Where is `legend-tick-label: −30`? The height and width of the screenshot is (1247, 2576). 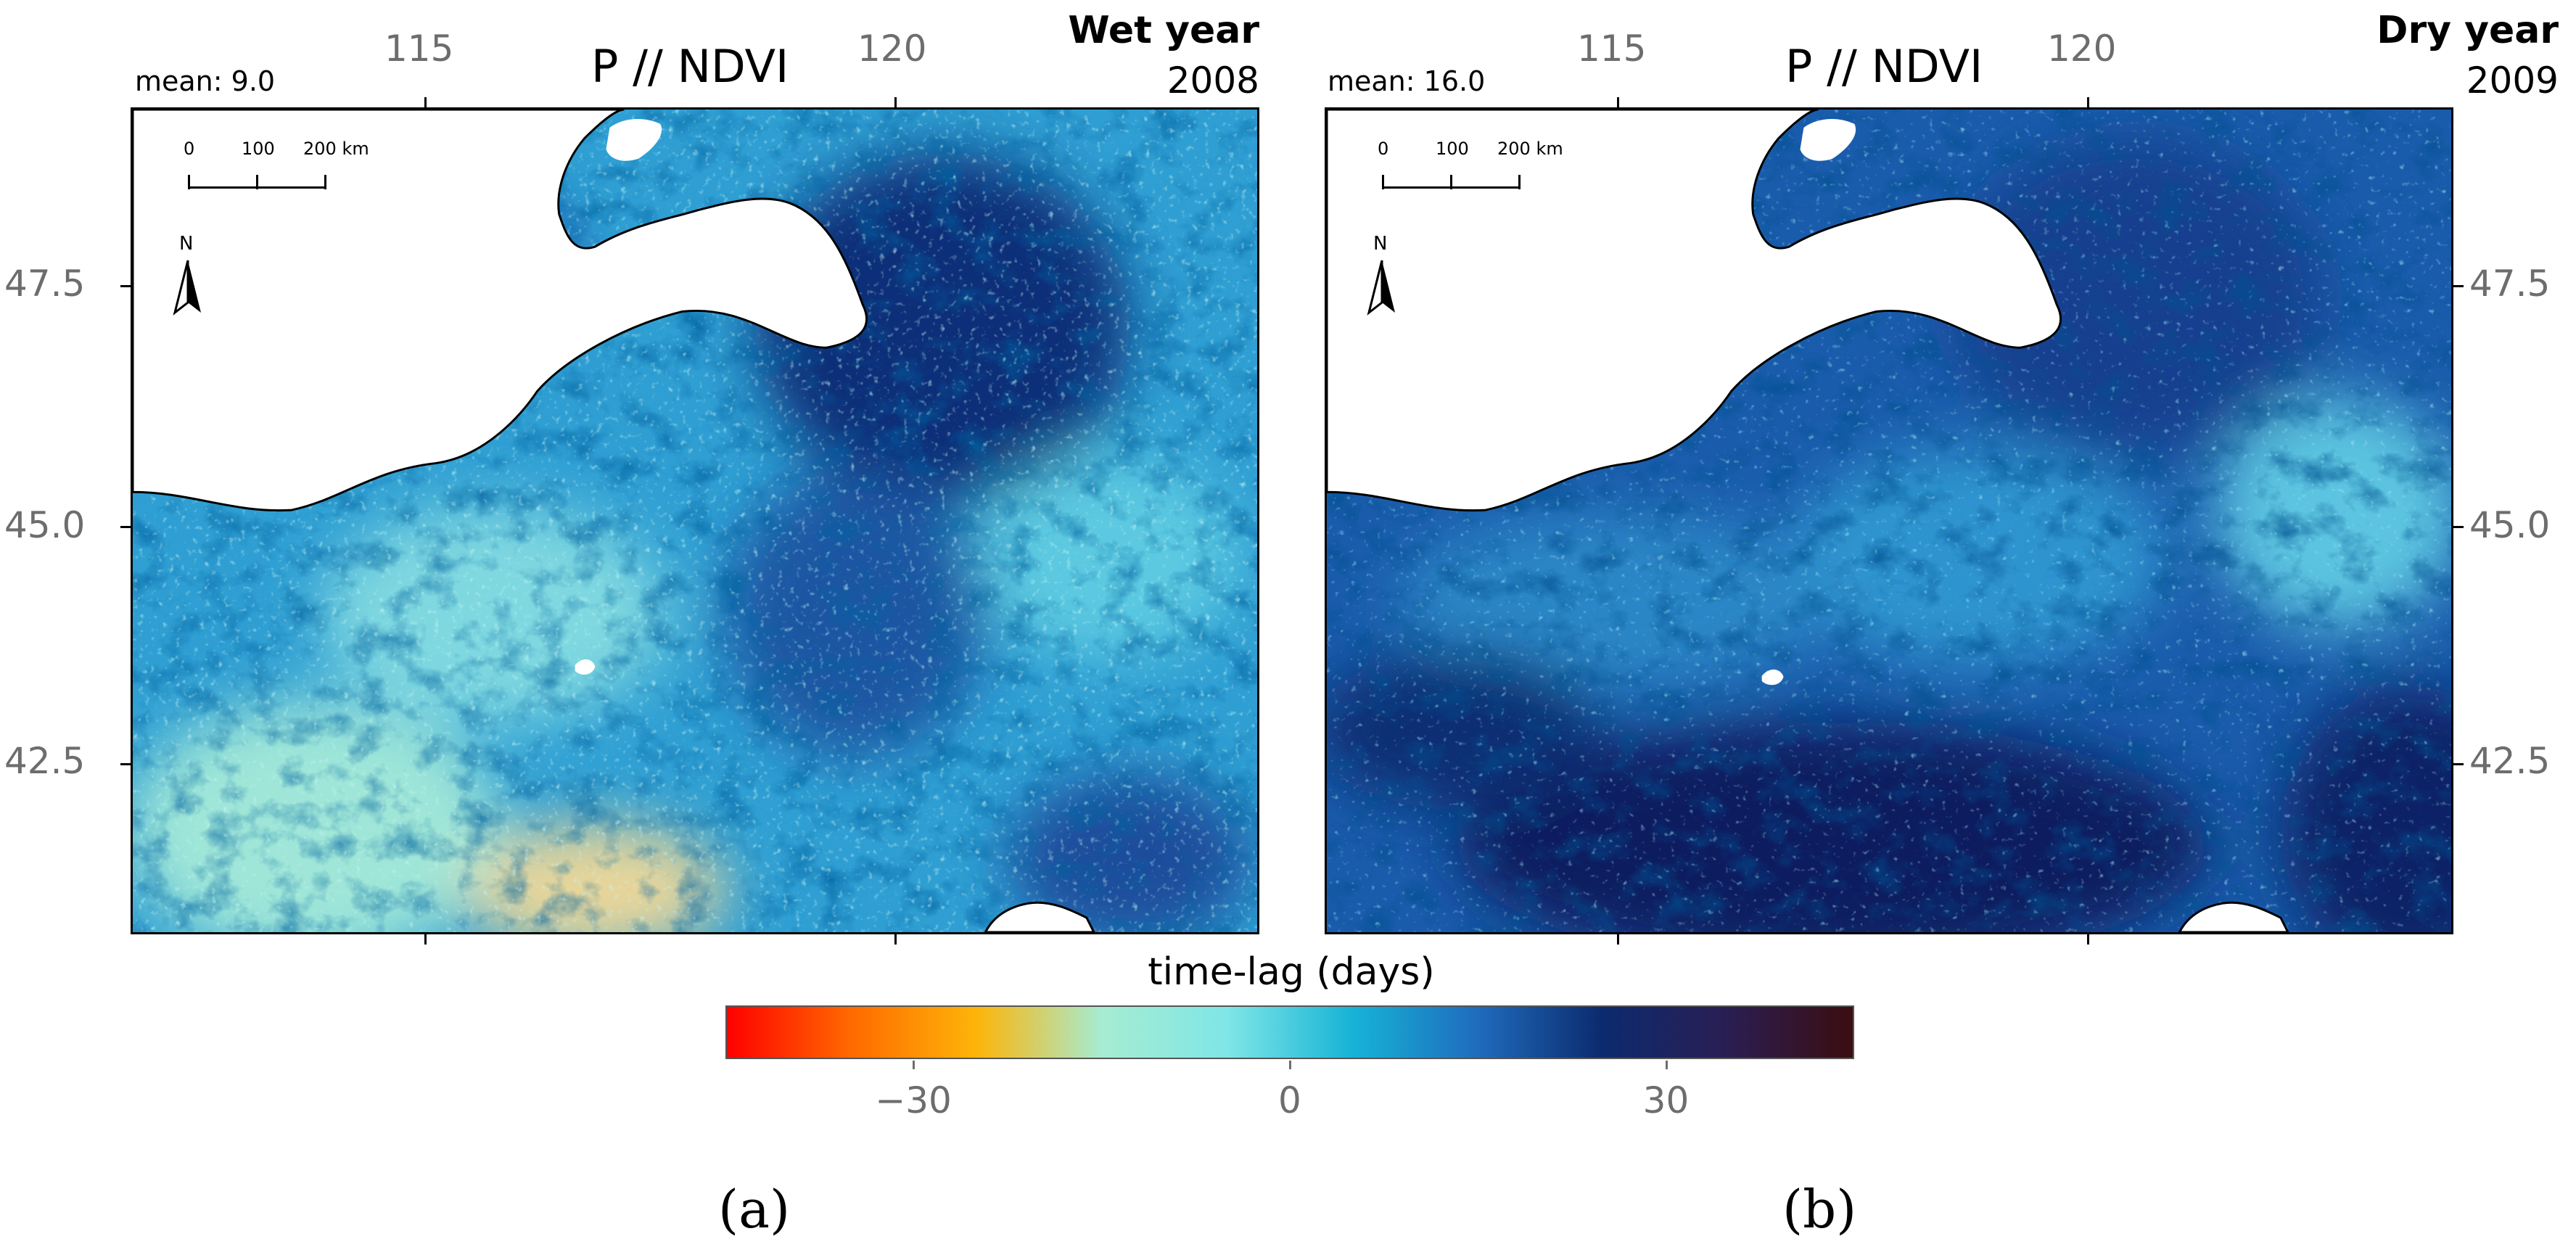
legend-tick-label: −30 is located at coordinates (913, 1100).